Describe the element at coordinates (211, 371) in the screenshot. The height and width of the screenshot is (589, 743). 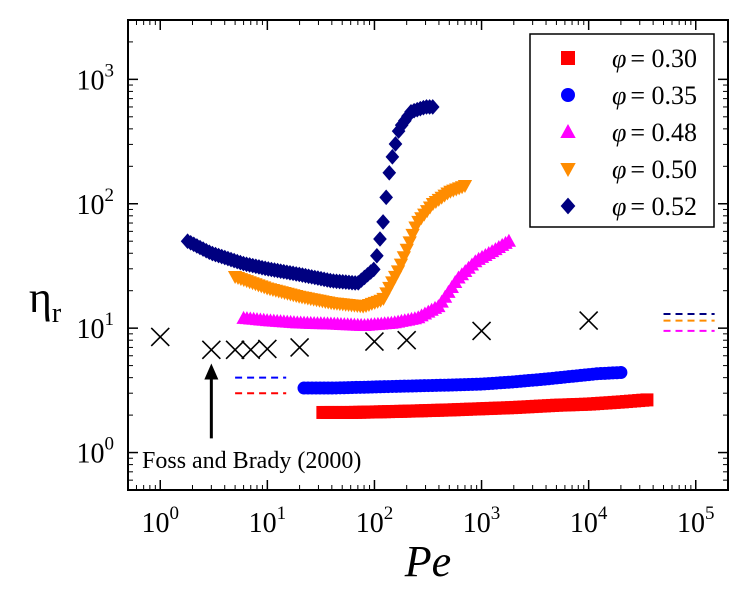
I see `annotation-arrow-head` at that location.